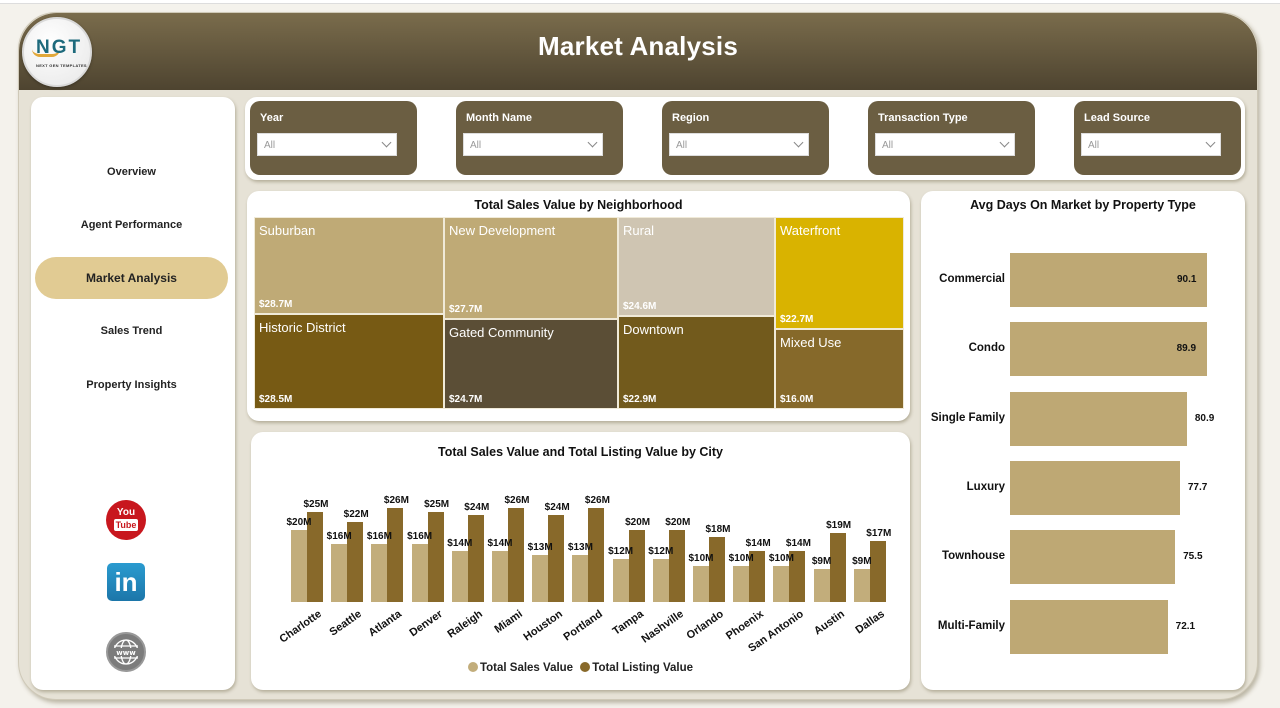 The image size is (1280, 708). Describe the element at coordinates (879, 533) in the screenshot. I see `bar-label-listing: $17M` at that location.